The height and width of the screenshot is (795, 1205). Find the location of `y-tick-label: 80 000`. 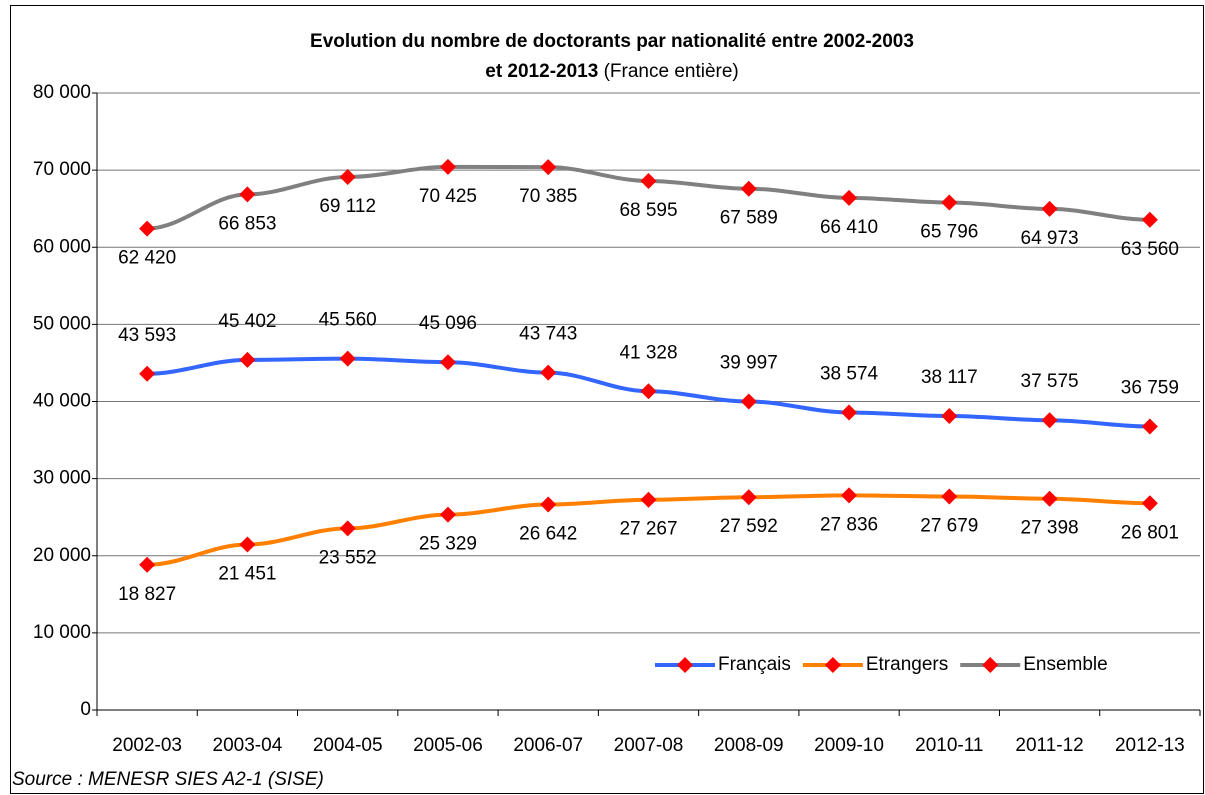

y-tick-label: 80 000 is located at coordinates (62, 92).